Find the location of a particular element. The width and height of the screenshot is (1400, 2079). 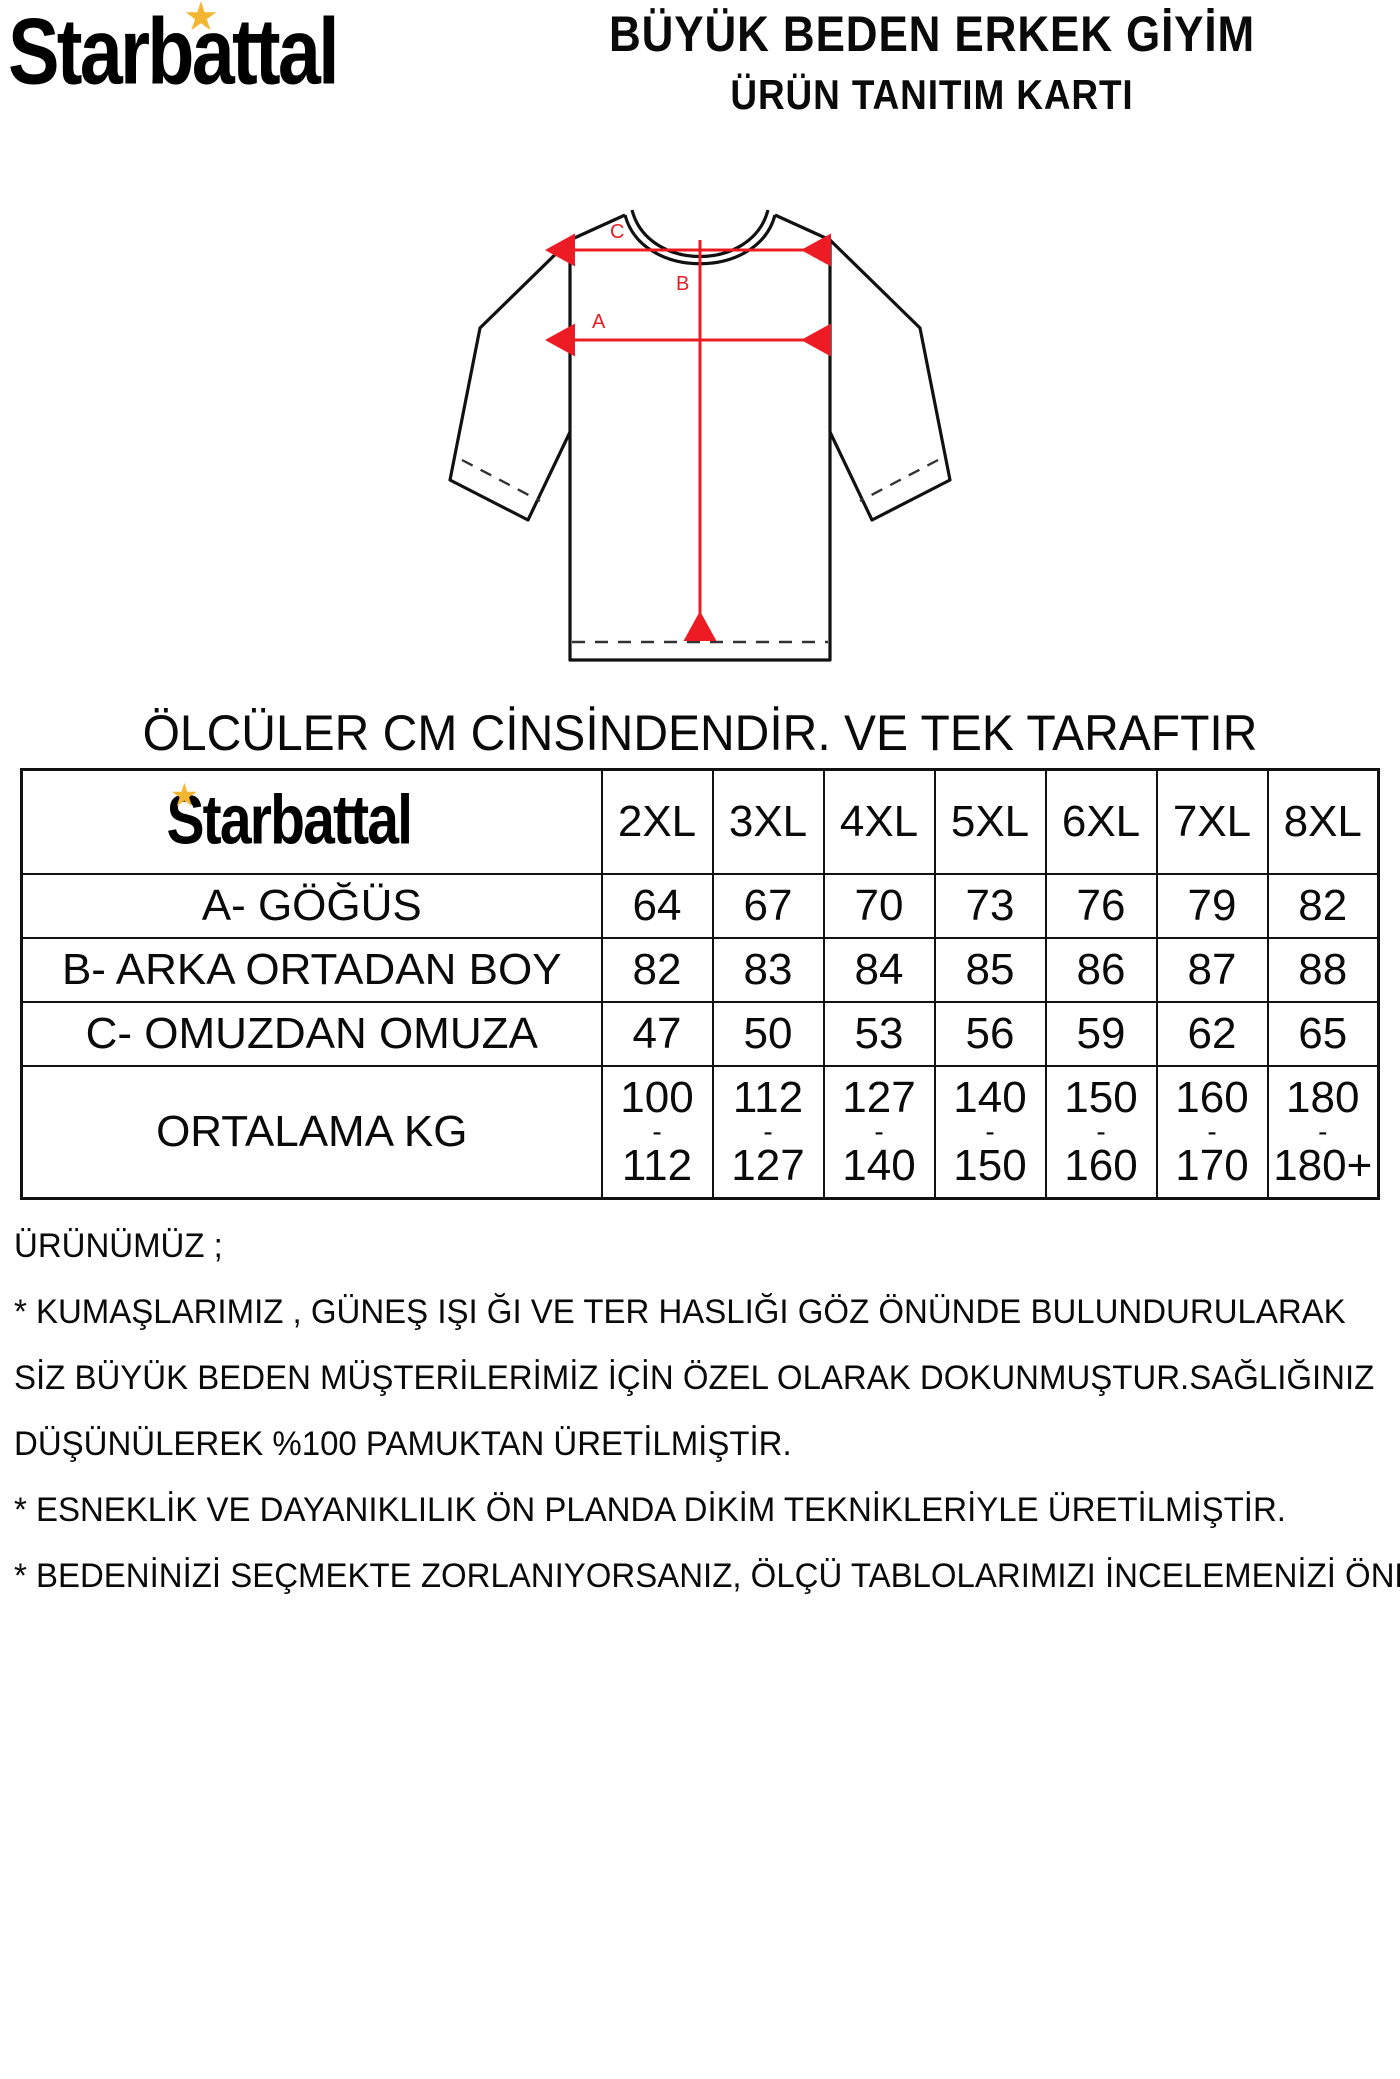

size-header-7xl: 7XL is located at coordinates (1212, 821).